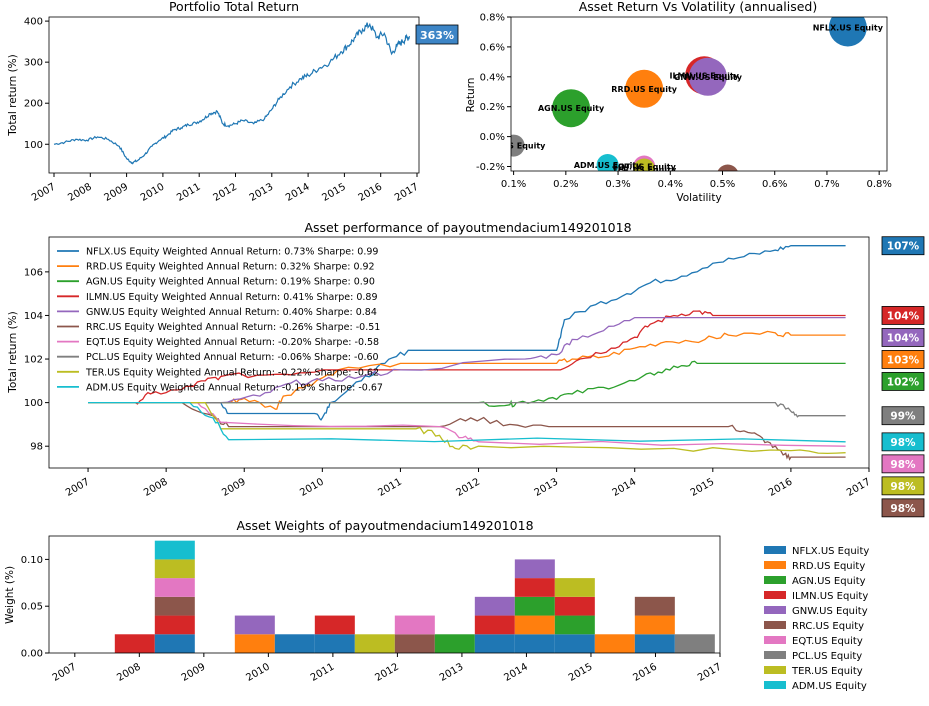 This screenshot has height=706, width=929. I want to click on perf-line-rrc, so click(467, 431).